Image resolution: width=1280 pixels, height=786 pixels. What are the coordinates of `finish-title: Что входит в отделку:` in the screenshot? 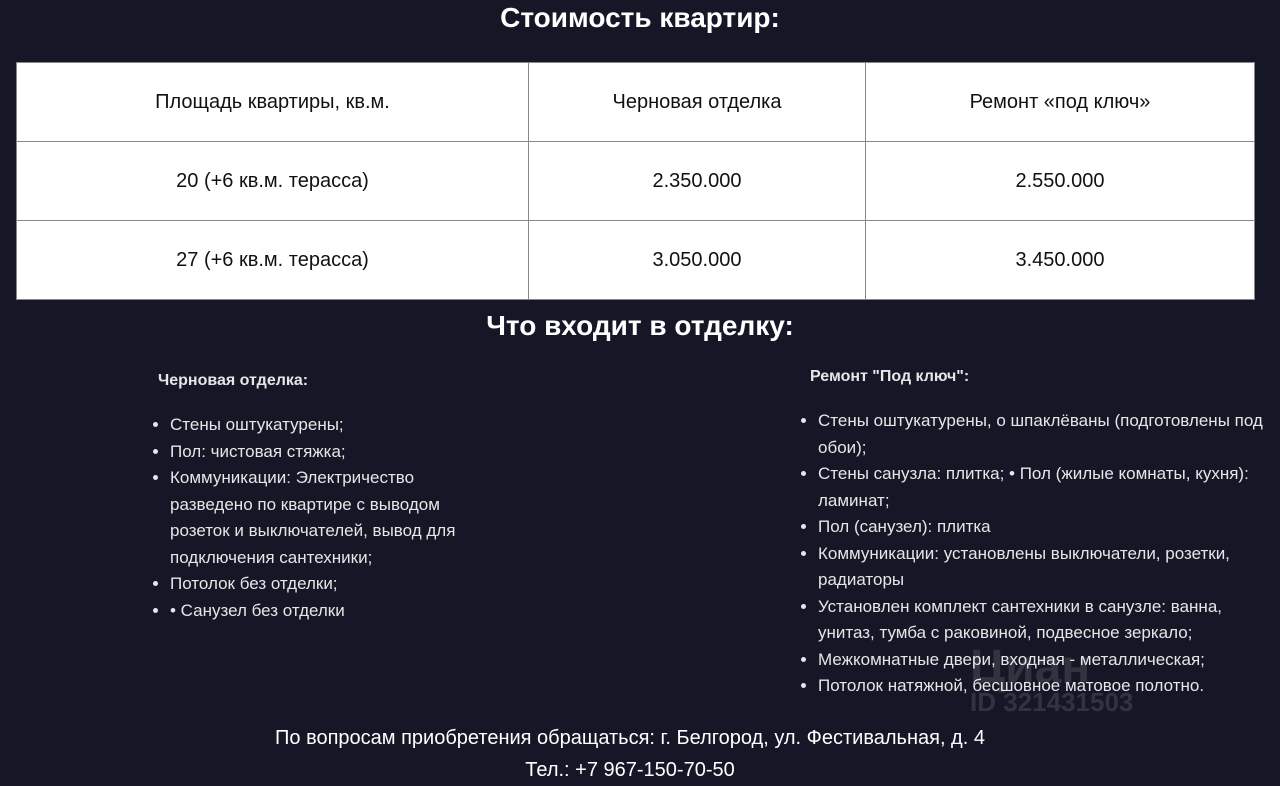 It's located at (640, 325).